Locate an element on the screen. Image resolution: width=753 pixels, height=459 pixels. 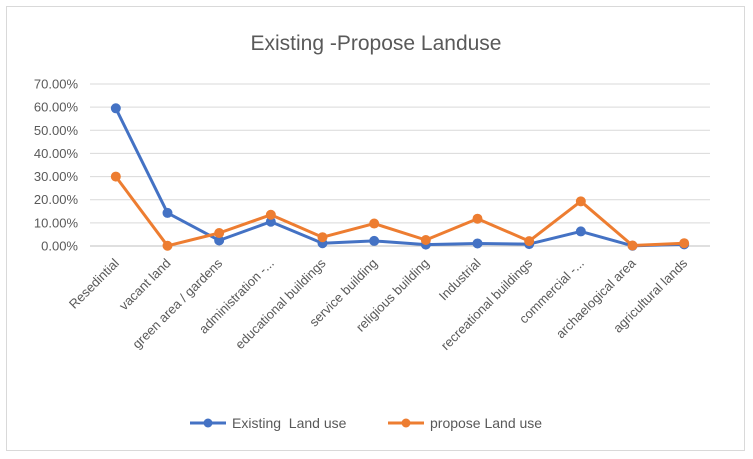
x-tick-label: educational buildings is located at coordinates (280, 303).